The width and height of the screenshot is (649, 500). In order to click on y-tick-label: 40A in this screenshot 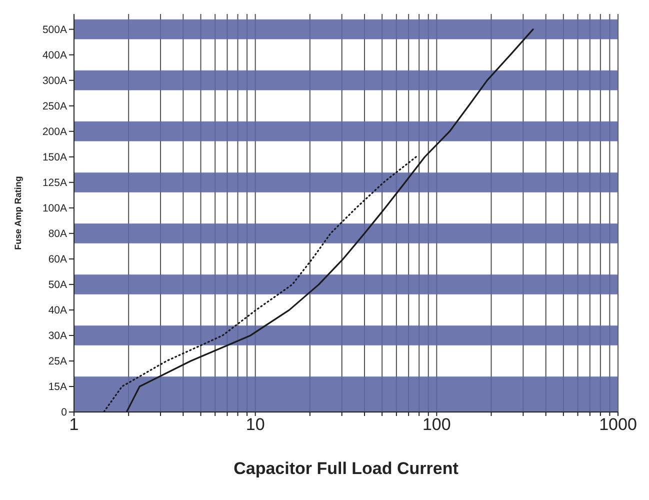, I will do `click(57, 310)`.